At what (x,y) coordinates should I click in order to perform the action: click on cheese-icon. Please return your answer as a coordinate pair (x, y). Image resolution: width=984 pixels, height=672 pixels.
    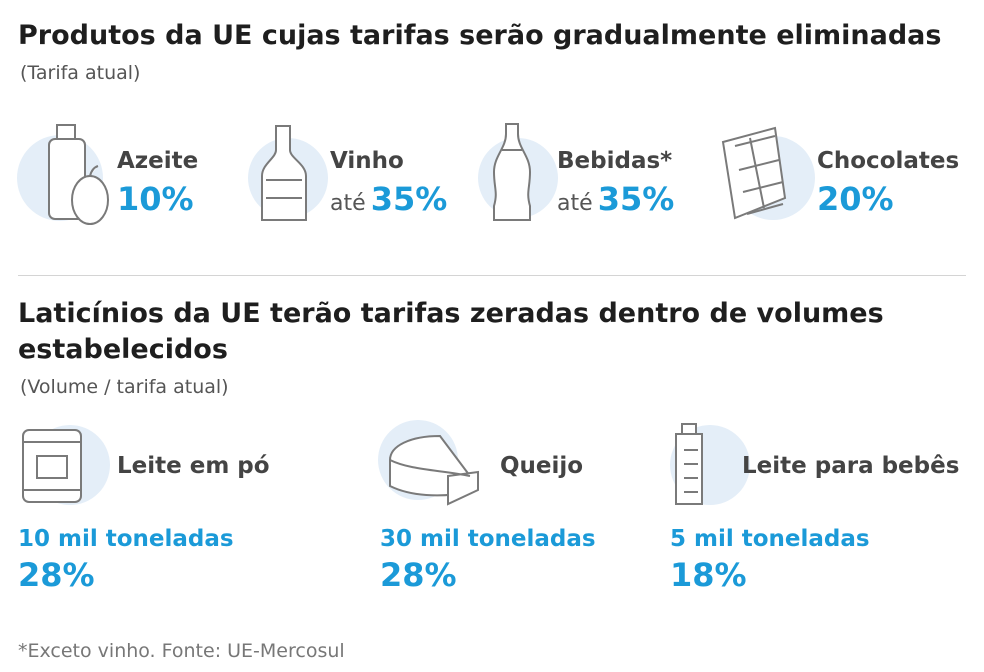
    Looking at the image, I should click on (428, 463).